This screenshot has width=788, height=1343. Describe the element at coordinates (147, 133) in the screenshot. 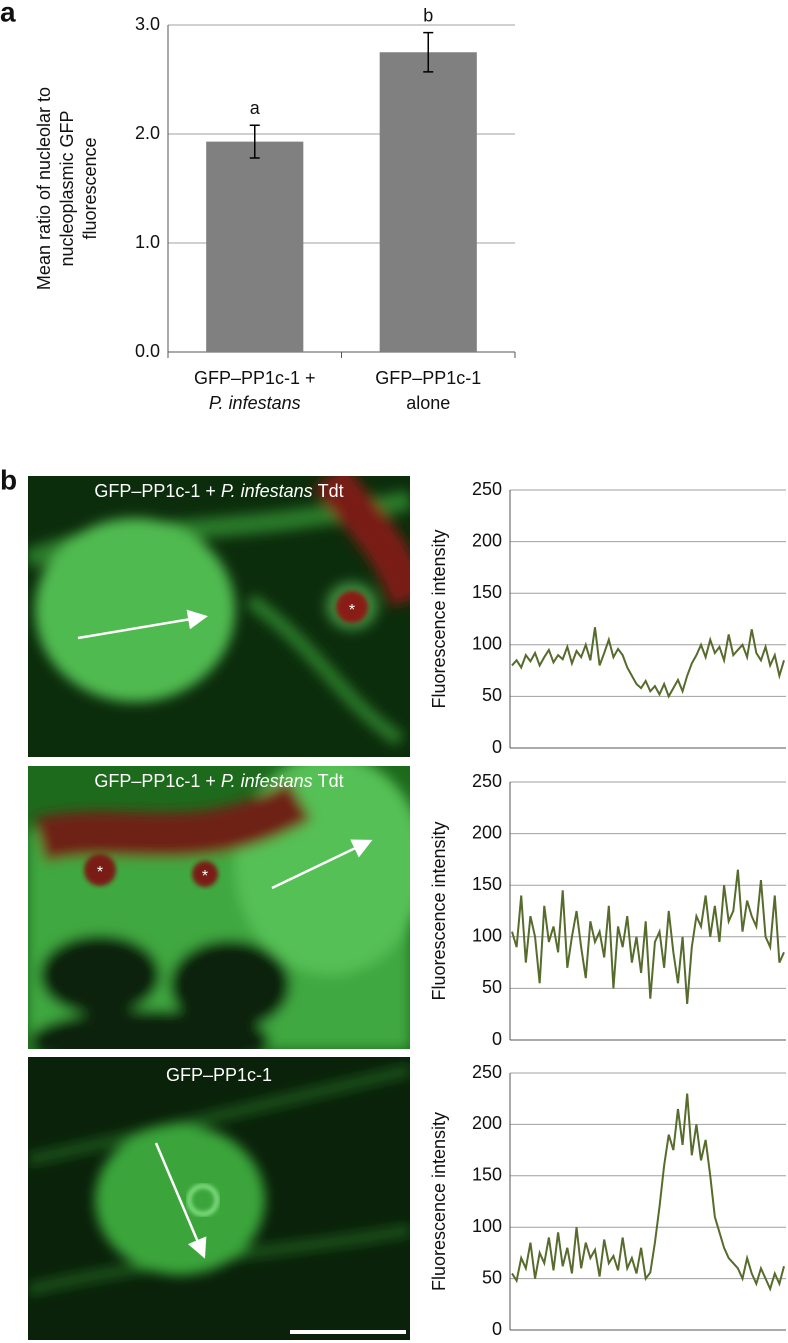

I see `y-tick-label: 2.0` at that location.